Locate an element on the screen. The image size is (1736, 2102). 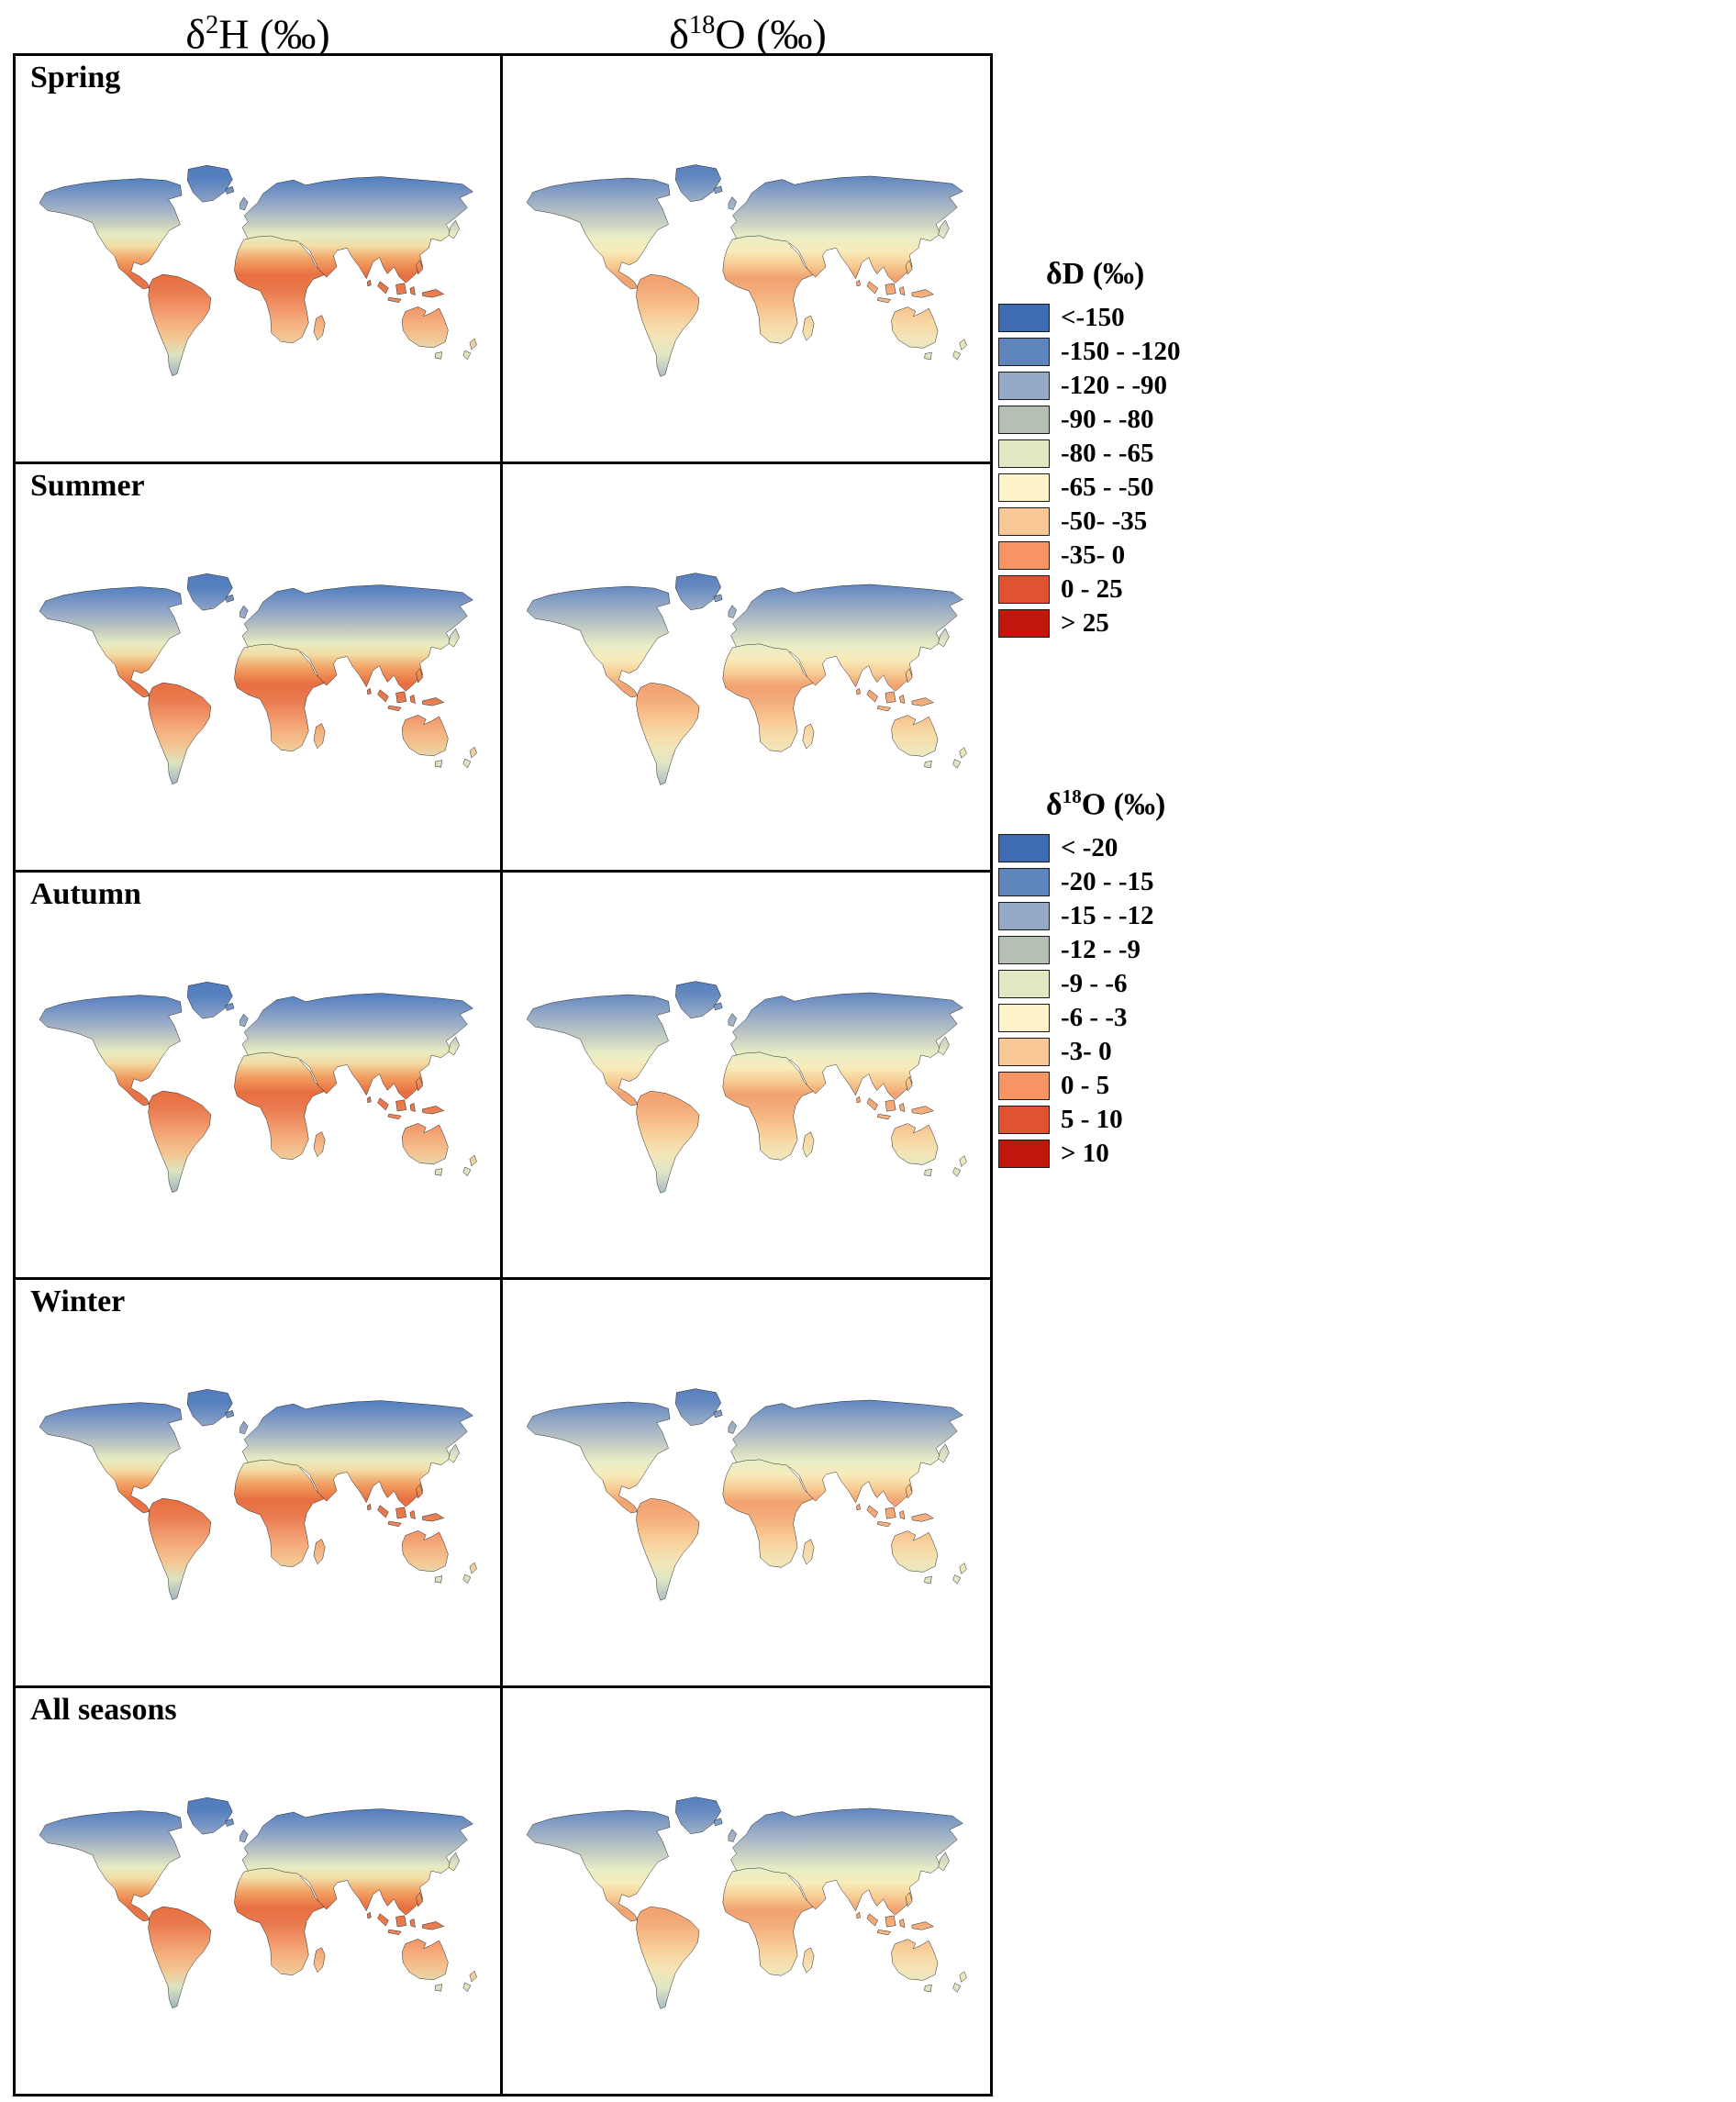
legend-item: -150 - -120 is located at coordinates (1136, 352).